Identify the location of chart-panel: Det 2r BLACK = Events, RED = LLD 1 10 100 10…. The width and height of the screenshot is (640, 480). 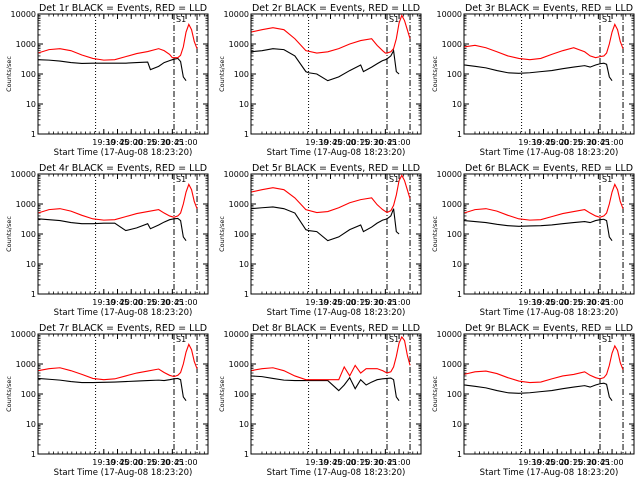
(320, 80).